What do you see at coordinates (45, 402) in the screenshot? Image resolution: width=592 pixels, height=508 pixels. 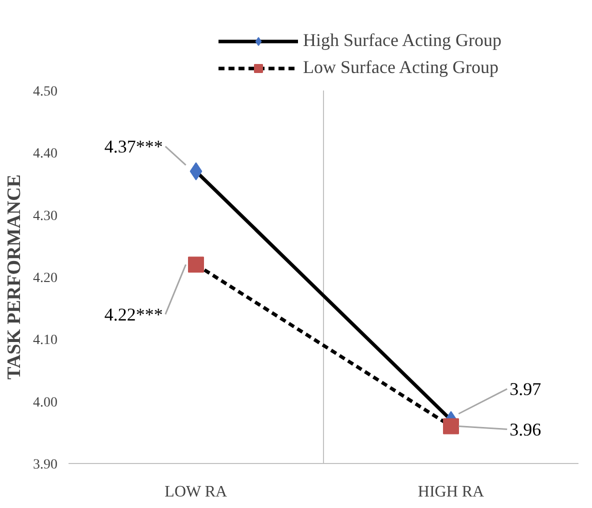 I see `y-tick-label: 4.00` at bounding box center [45, 402].